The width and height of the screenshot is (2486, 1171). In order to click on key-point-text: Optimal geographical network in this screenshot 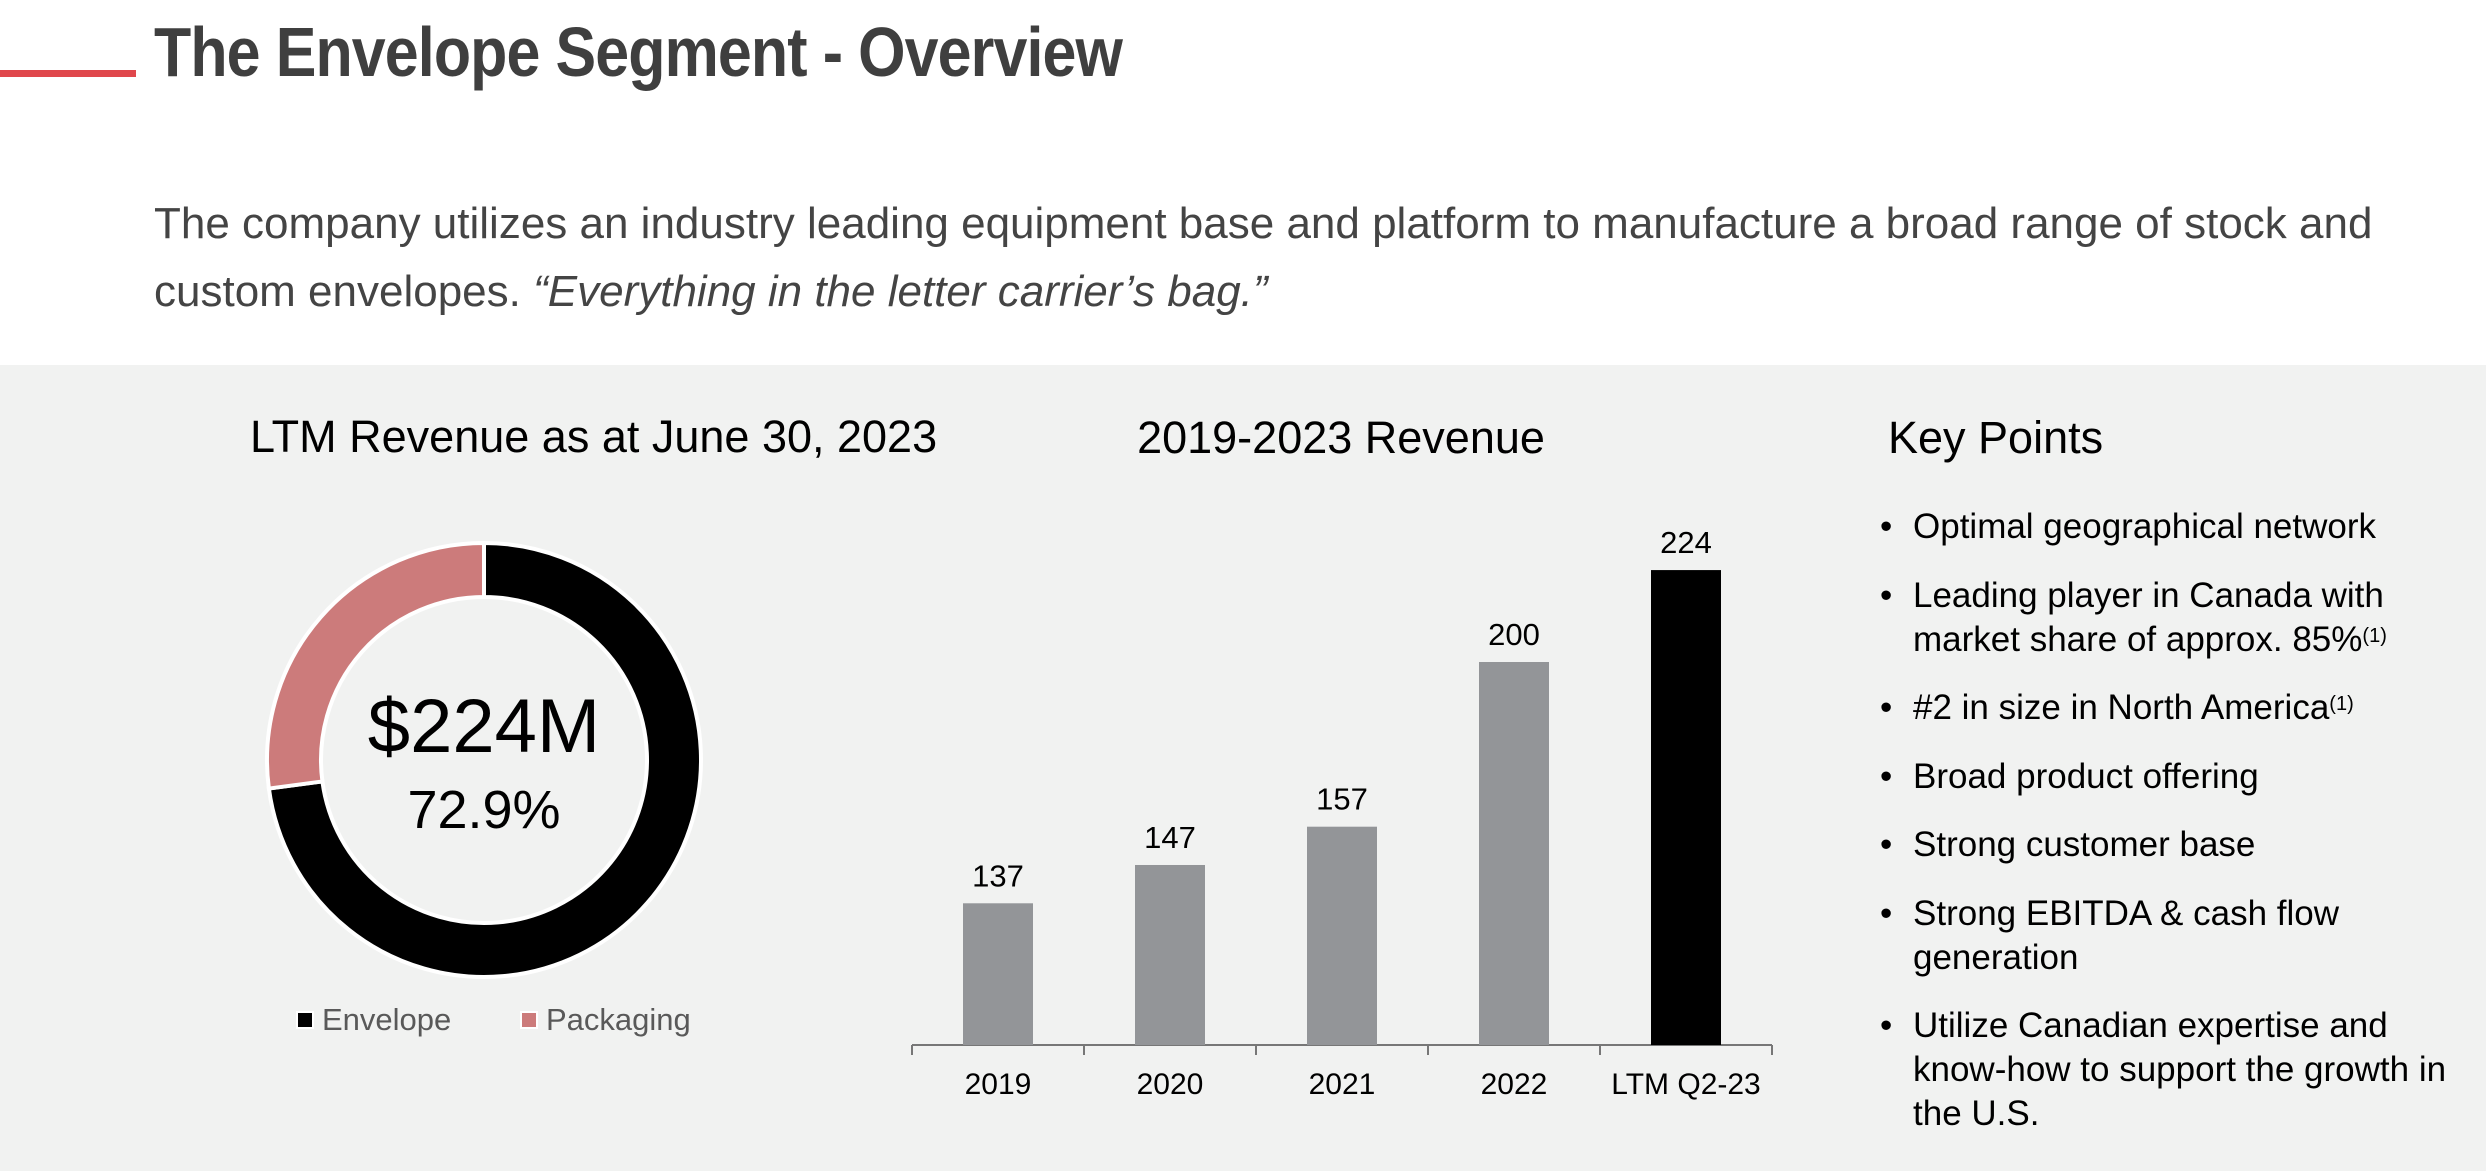, I will do `click(2145, 526)`.